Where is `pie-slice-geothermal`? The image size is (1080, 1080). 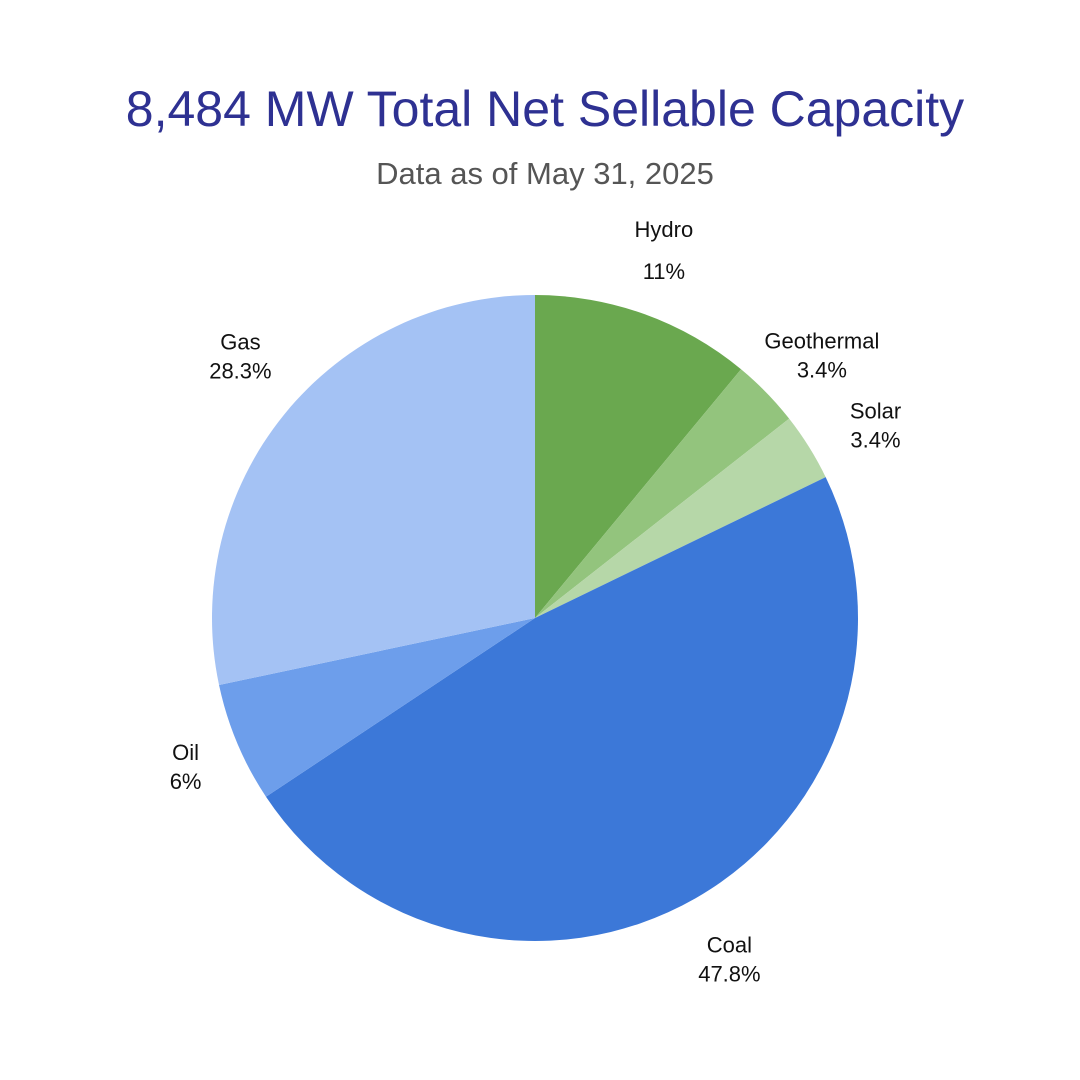
pie-slice-geothermal is located at coordinates (662, 493).